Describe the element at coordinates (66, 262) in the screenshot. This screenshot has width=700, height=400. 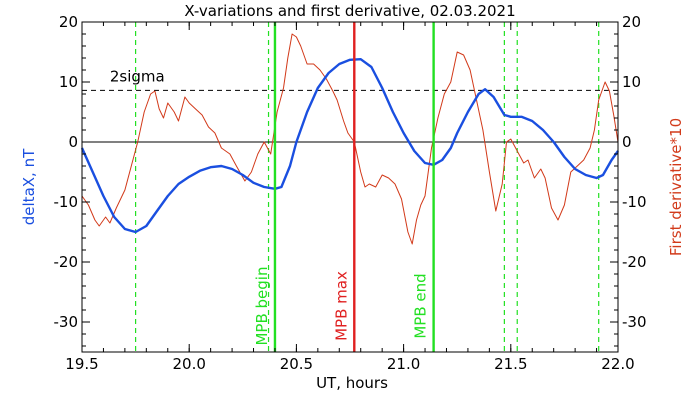
I see `y-tick-label-left: -20` at that location.